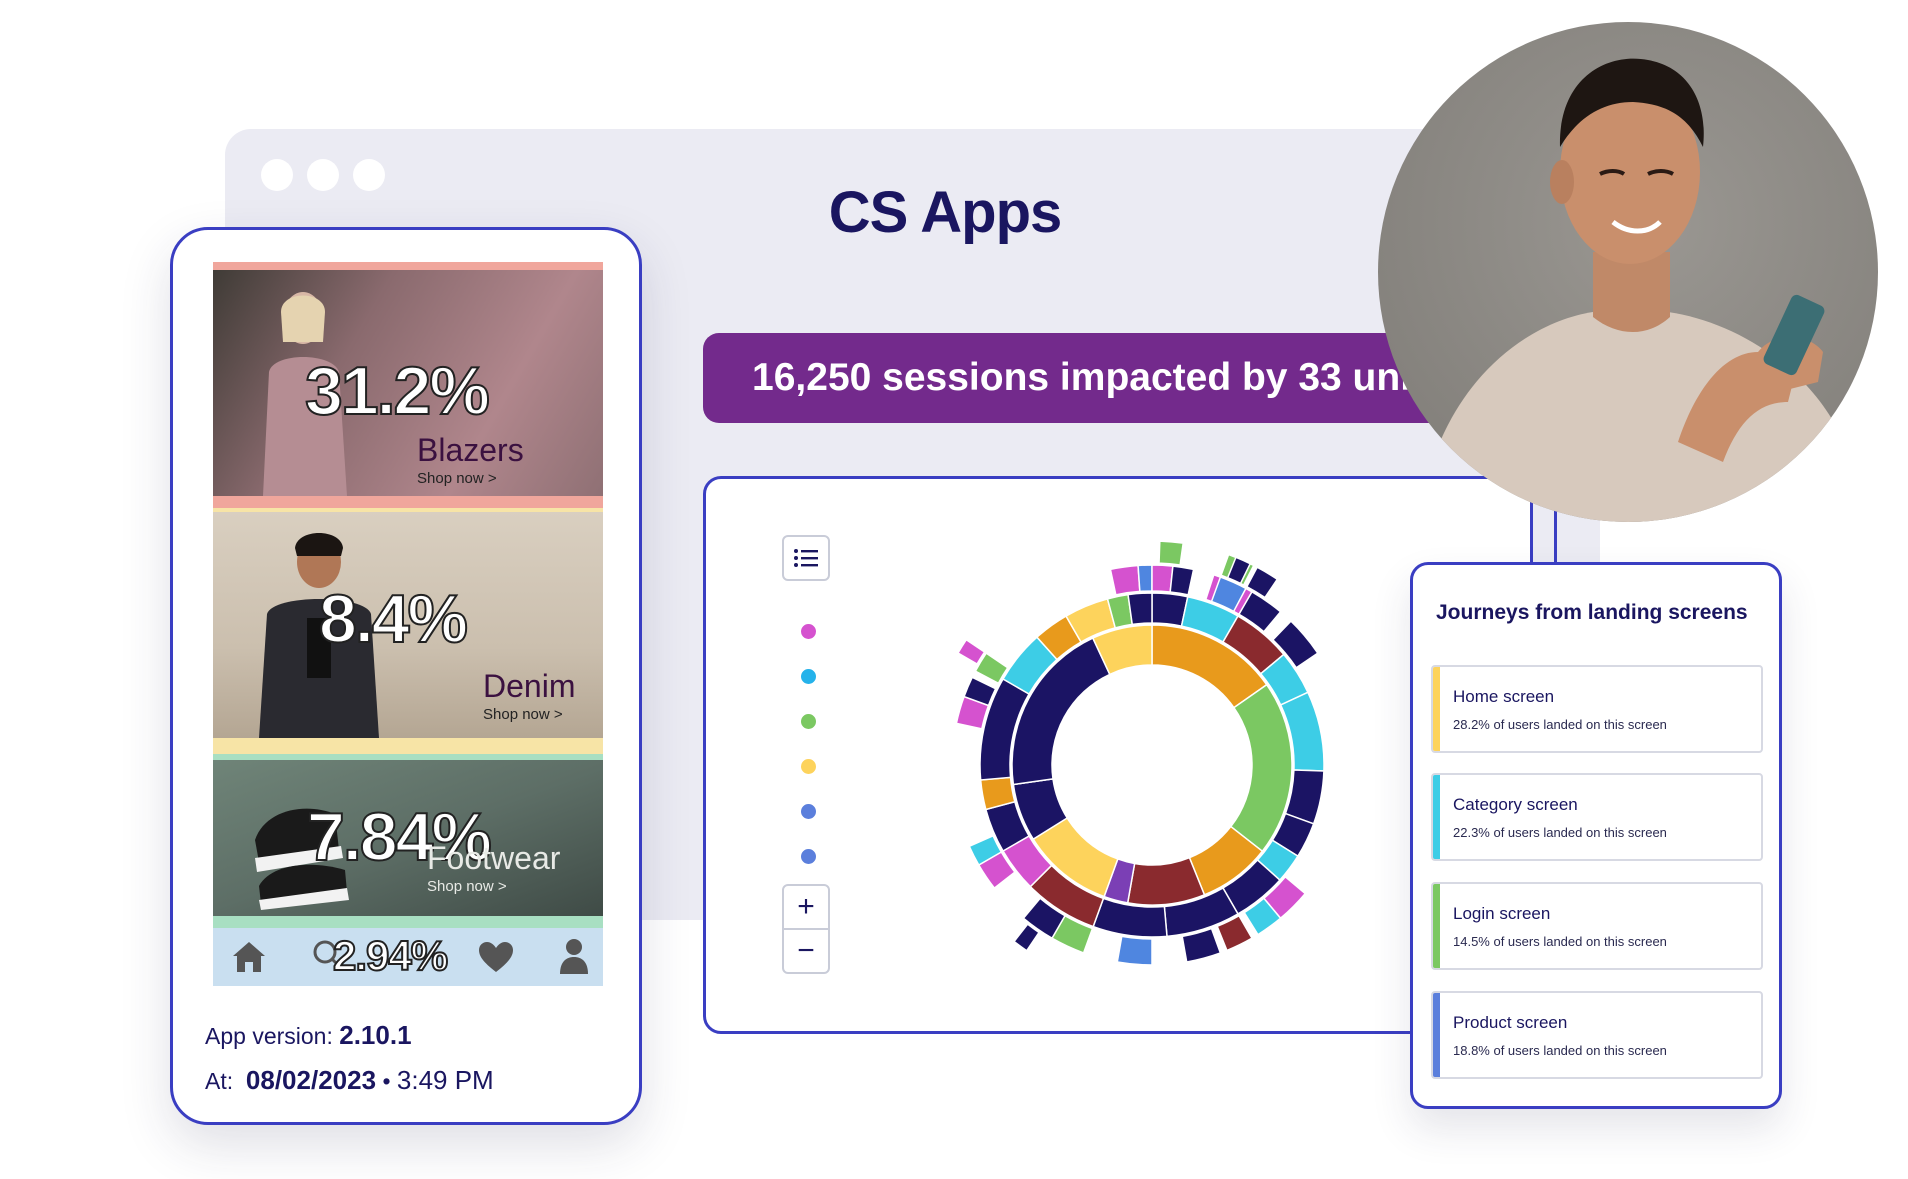  What do you see at coordinates (1560, 832) in the screenshot?
I see `journey-share: 22.3% of users landed on this screen` at bounding box center [1560, 832].